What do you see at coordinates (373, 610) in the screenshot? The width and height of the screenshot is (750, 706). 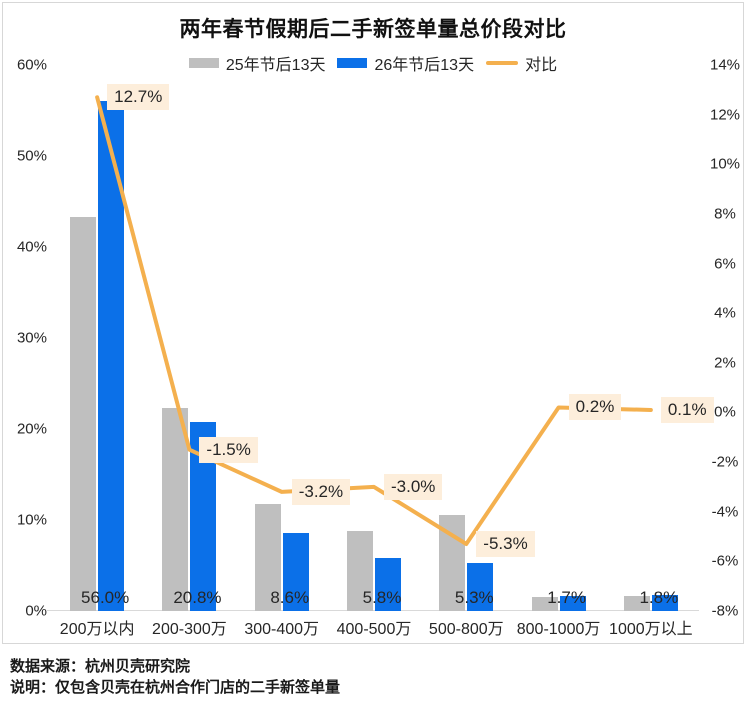 I see `x-axis-line` at bounding box center [373, 610].